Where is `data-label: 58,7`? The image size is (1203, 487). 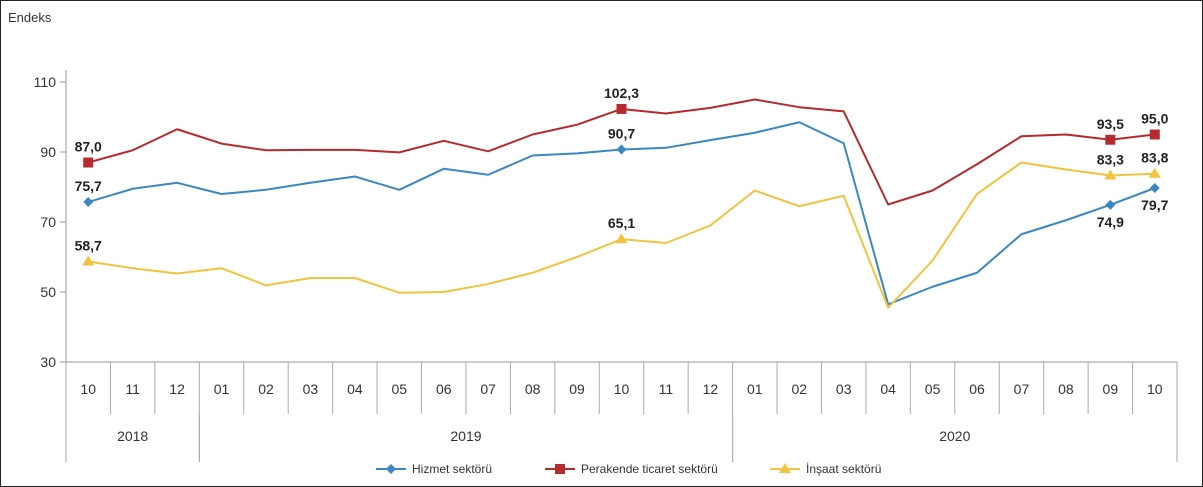 data-label: 58,7 is located at coordinates (88, 246).